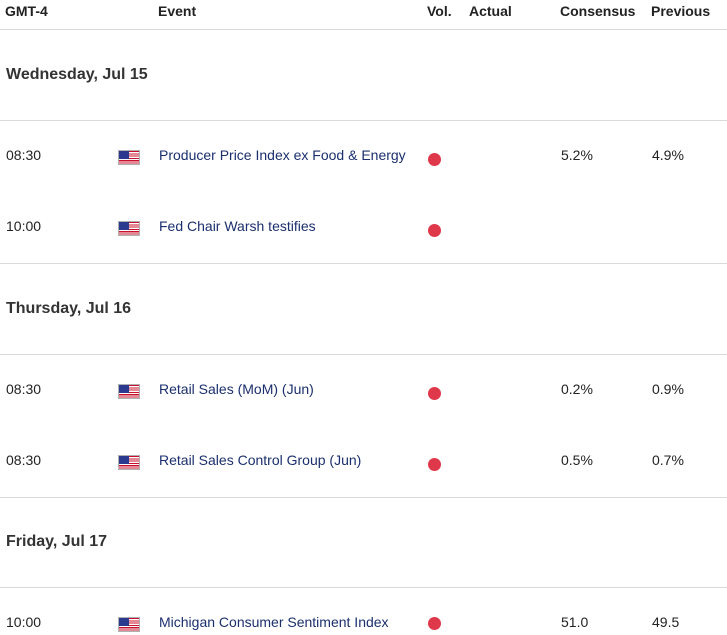 The width and height of the screenshot is (727, 635). Describe the element at coordinates (26, 11) in the screenshot. I see `timezone-header: GMT-4` at that location.